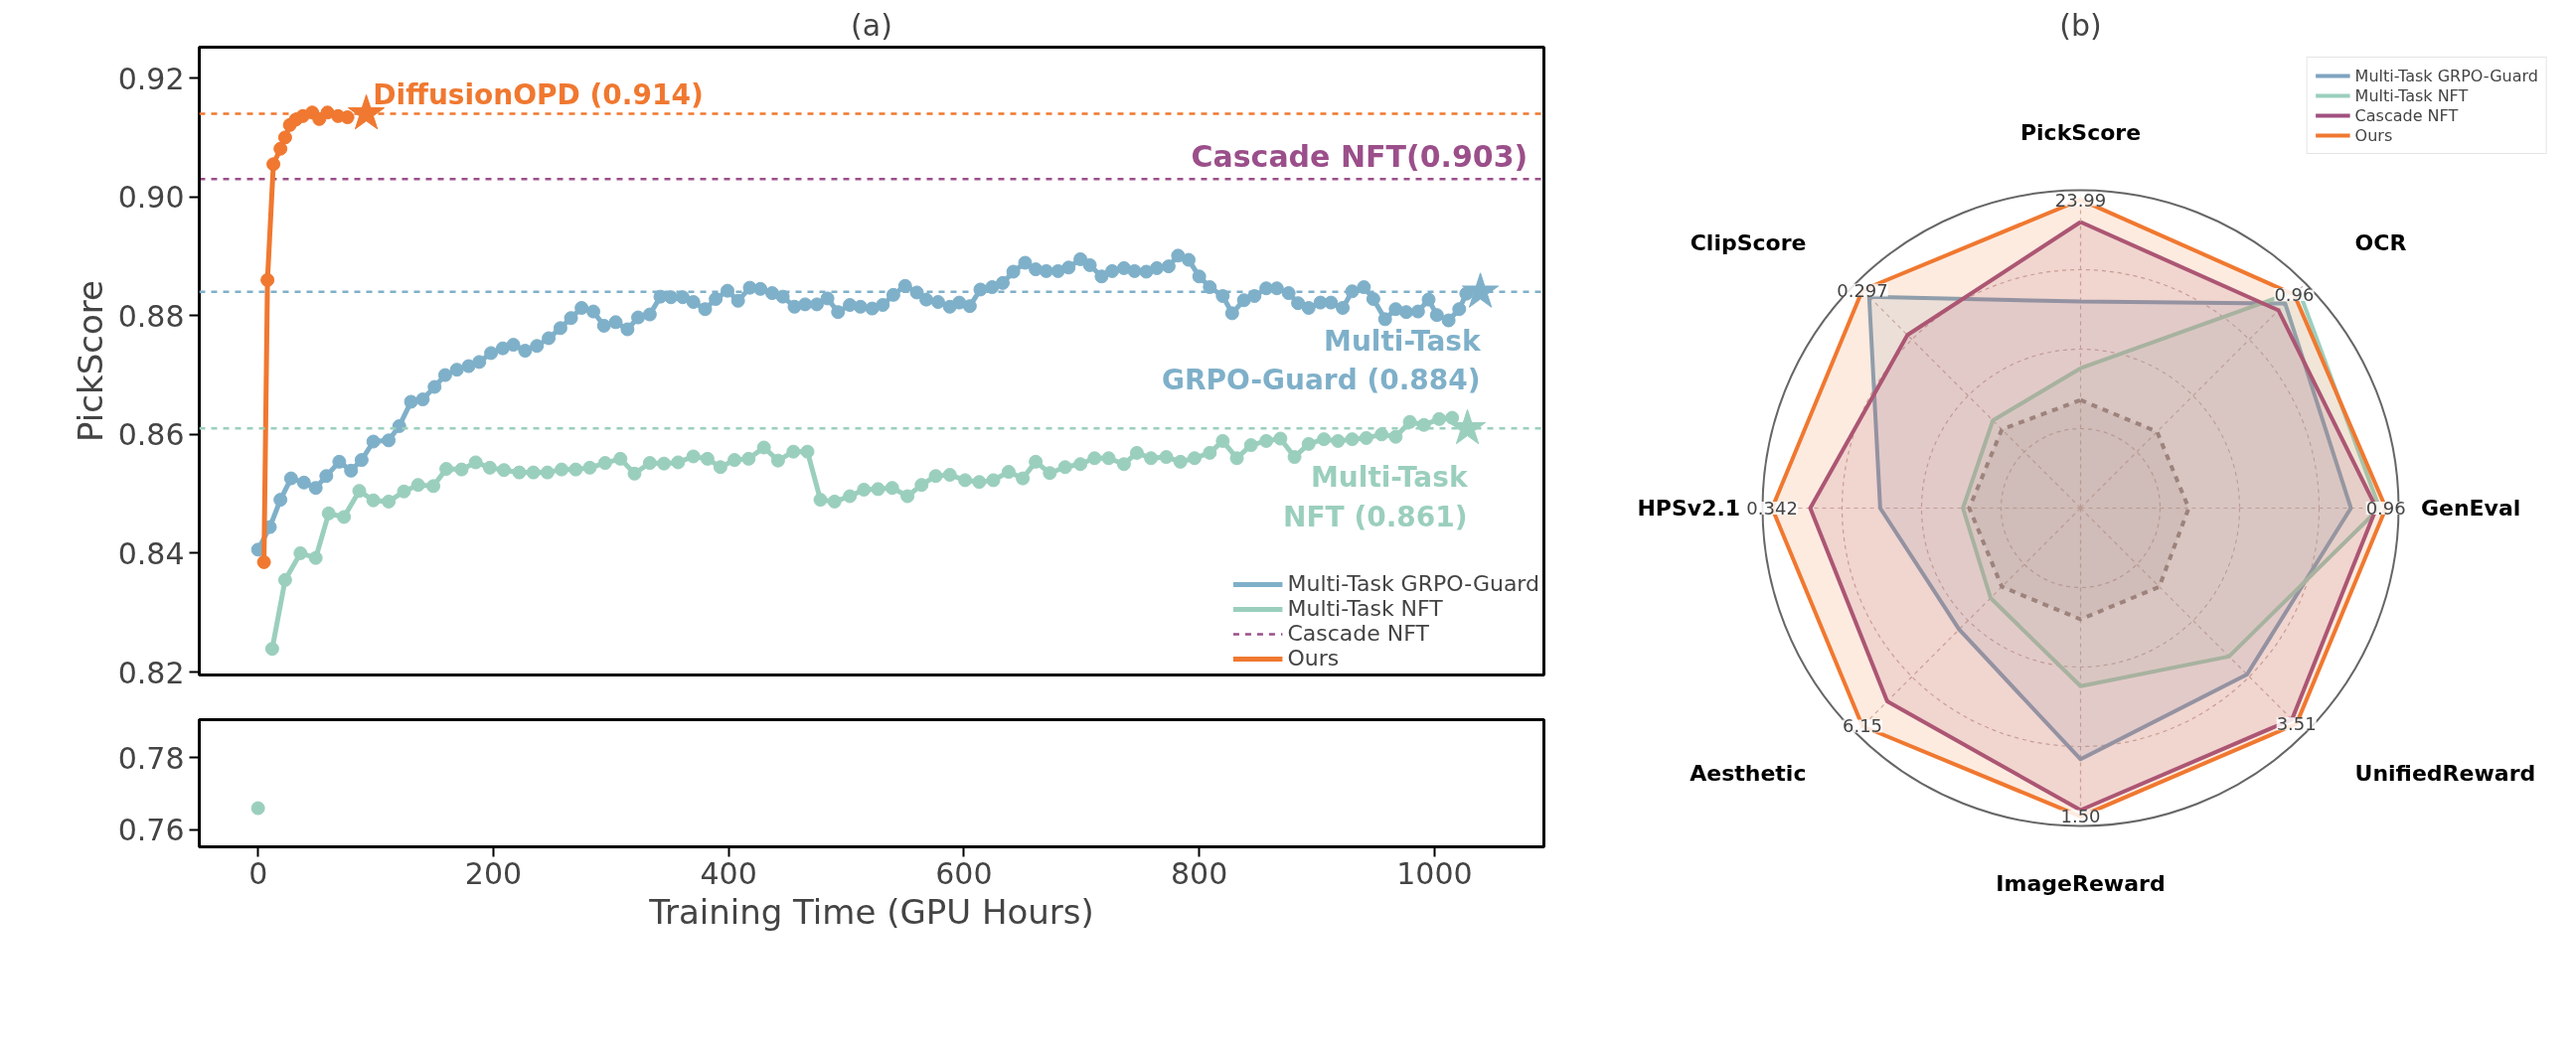  I want to click on annotation: Cascade NFT(0.903), so click(1360, 157).